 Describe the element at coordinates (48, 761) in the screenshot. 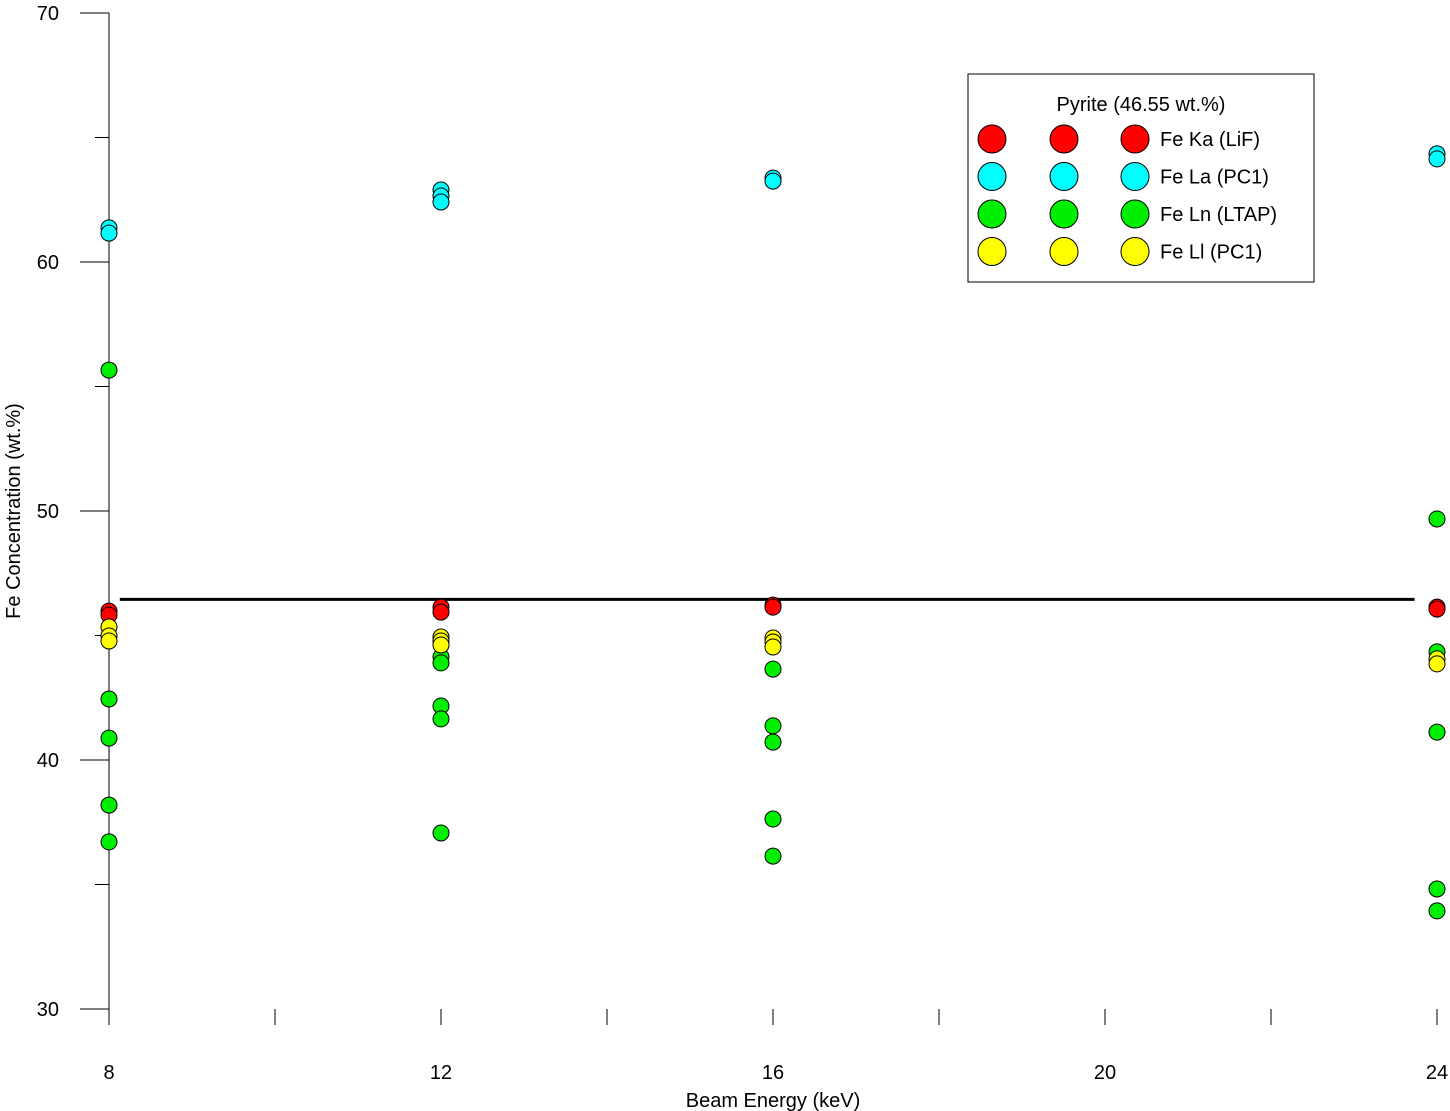

I see `y-tick-label: 40` at that location.